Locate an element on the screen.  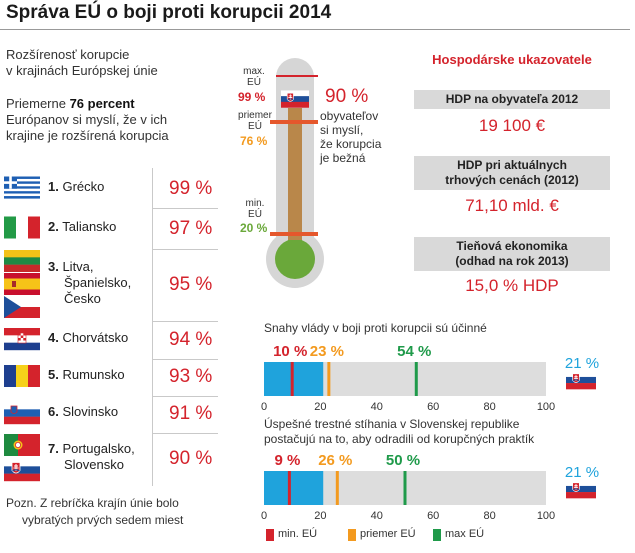
ranking-row: 7. Portugalsko, Slovensko 90 % is located at coordinates (110, 459).